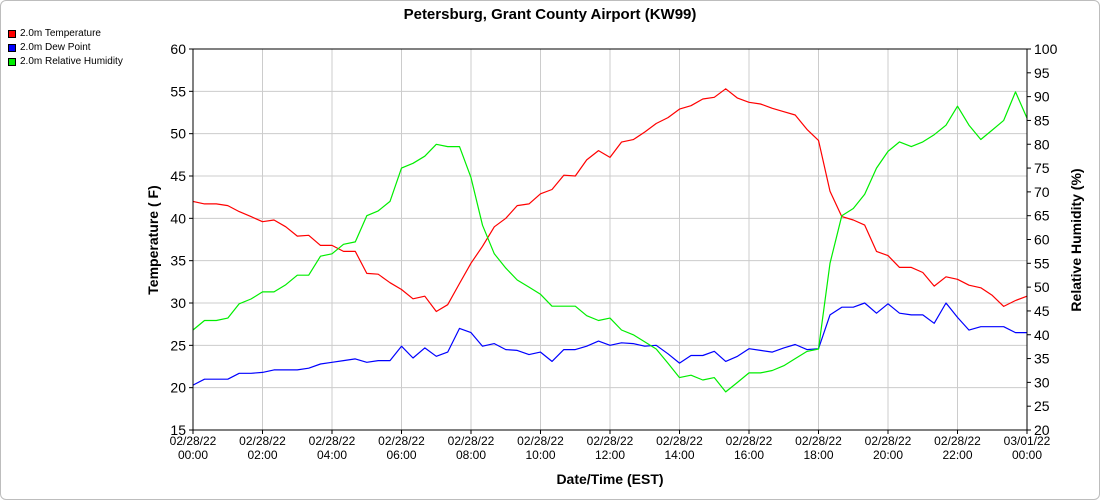 The width and height of the screenshot is (1100, 500). Describe the element at coordinates (1042, 287) in the screenshot. I see `y2-tick-label: 50` at that location.